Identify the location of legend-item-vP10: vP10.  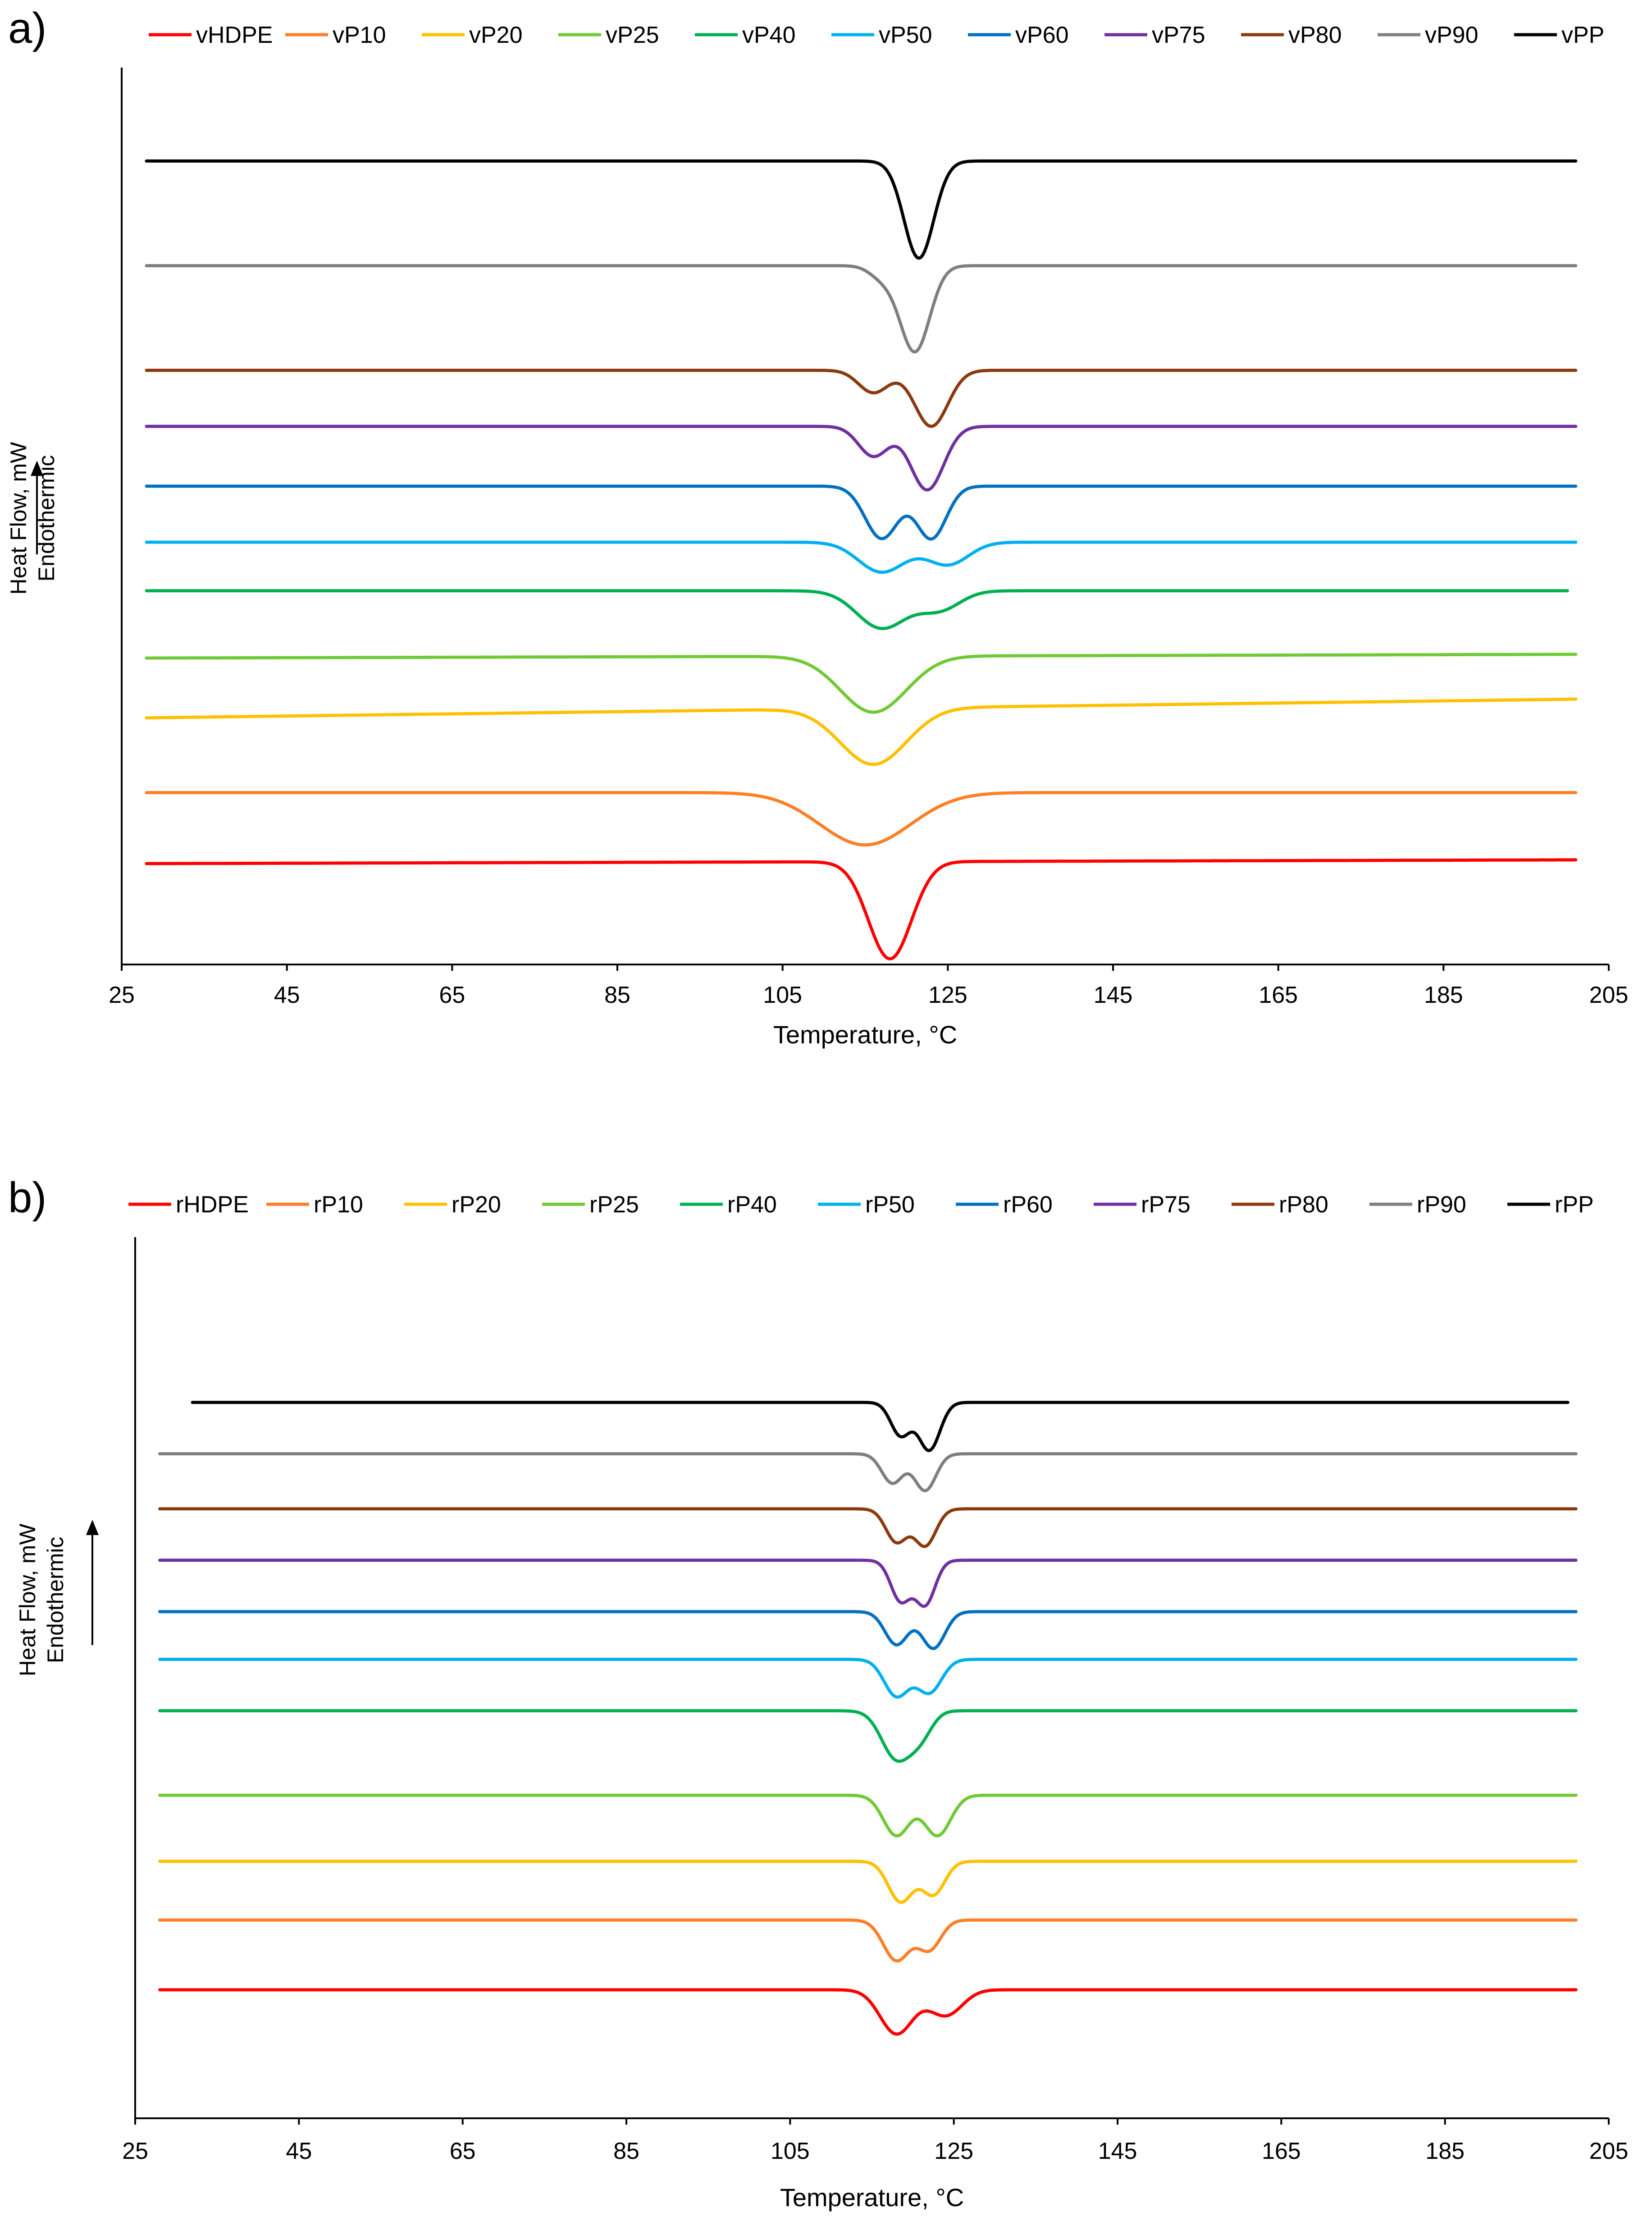
(335, 35).